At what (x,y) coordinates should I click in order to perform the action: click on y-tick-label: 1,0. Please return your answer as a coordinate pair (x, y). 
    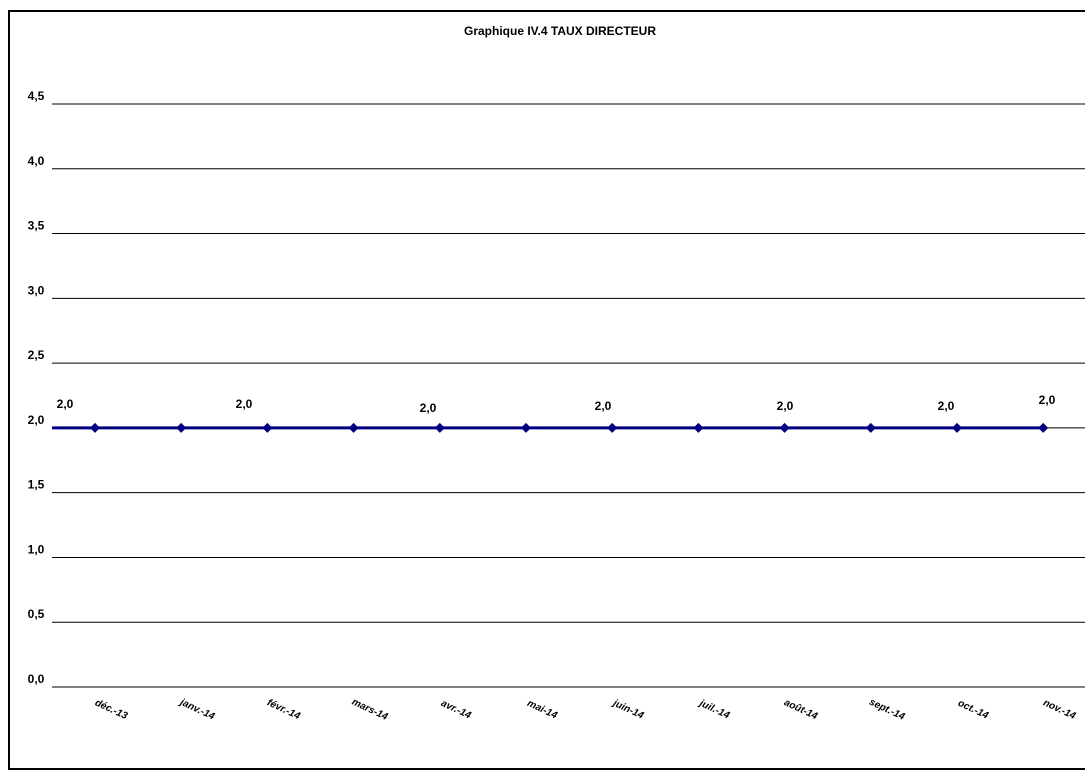
    Looking at the image, I should click on (36, 549).